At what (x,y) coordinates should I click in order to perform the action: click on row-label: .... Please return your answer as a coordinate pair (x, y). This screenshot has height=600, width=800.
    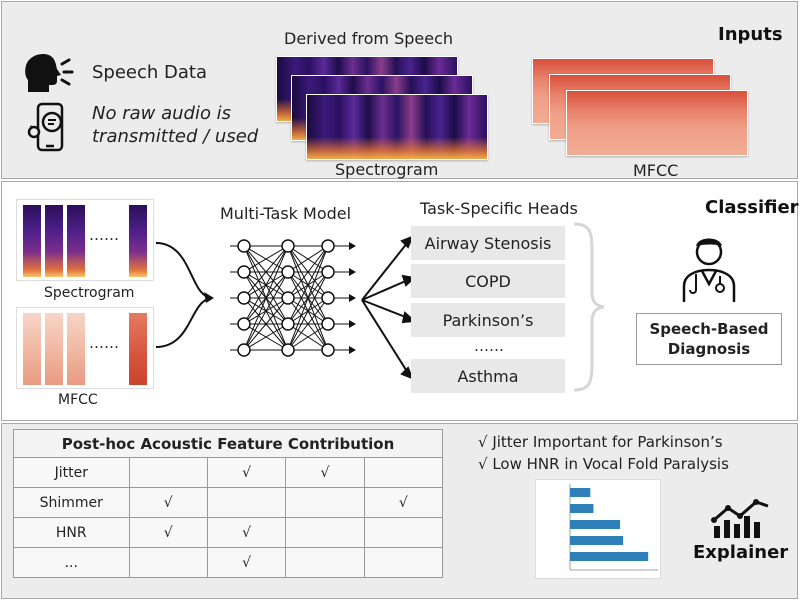
    Looking at the image, I should click on (71, 562).